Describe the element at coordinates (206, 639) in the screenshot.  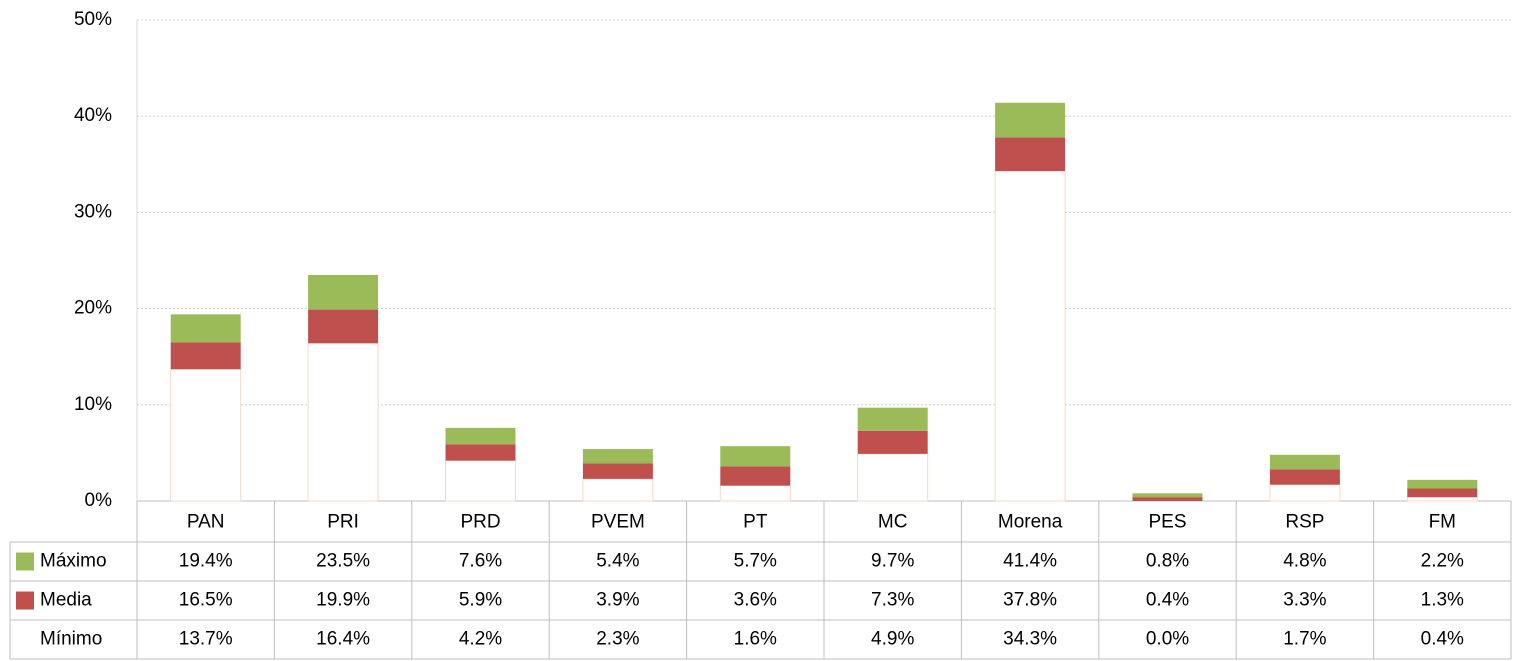
I see `table-value: 13.7%` at that location.